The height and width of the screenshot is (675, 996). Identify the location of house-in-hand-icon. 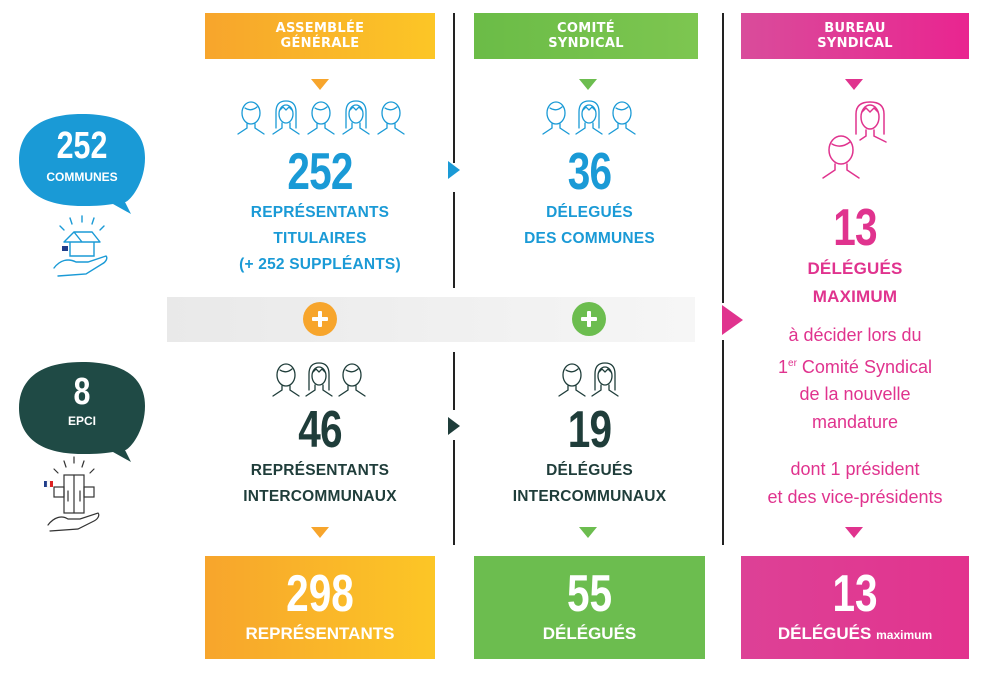
(80, 246).